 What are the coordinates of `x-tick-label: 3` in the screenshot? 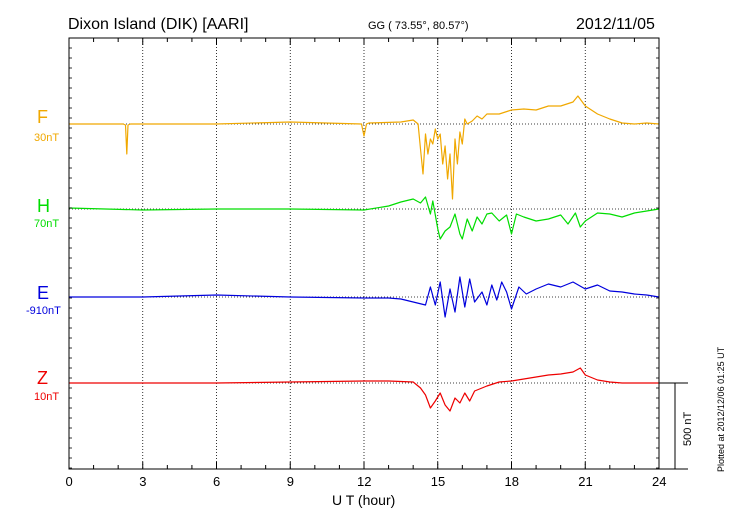 It's located at (143, 481).